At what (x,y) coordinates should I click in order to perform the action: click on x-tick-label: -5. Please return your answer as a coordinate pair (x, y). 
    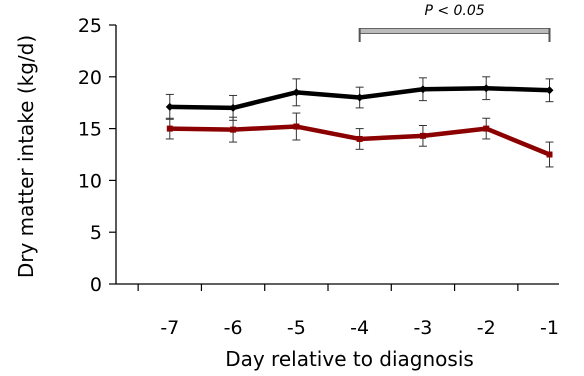
    Looking at the image, I should click on (296, 328).